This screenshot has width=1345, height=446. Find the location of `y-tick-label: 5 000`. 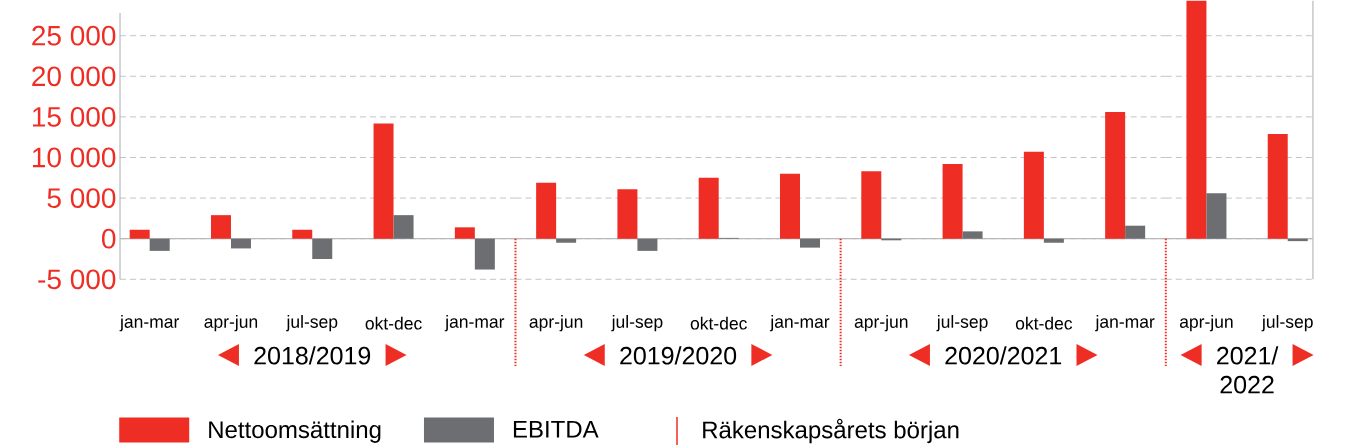

y-tick-label: 5 000 is located at coordinates (81, 198).